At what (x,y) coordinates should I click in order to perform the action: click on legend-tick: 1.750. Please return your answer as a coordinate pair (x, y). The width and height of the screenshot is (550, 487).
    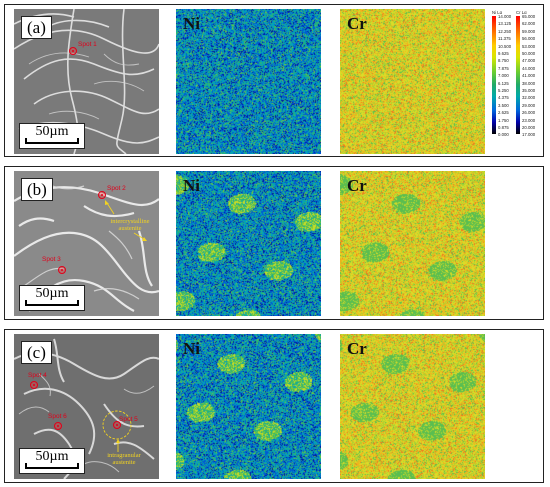
    Looking at the image, I should click on (503, 120).